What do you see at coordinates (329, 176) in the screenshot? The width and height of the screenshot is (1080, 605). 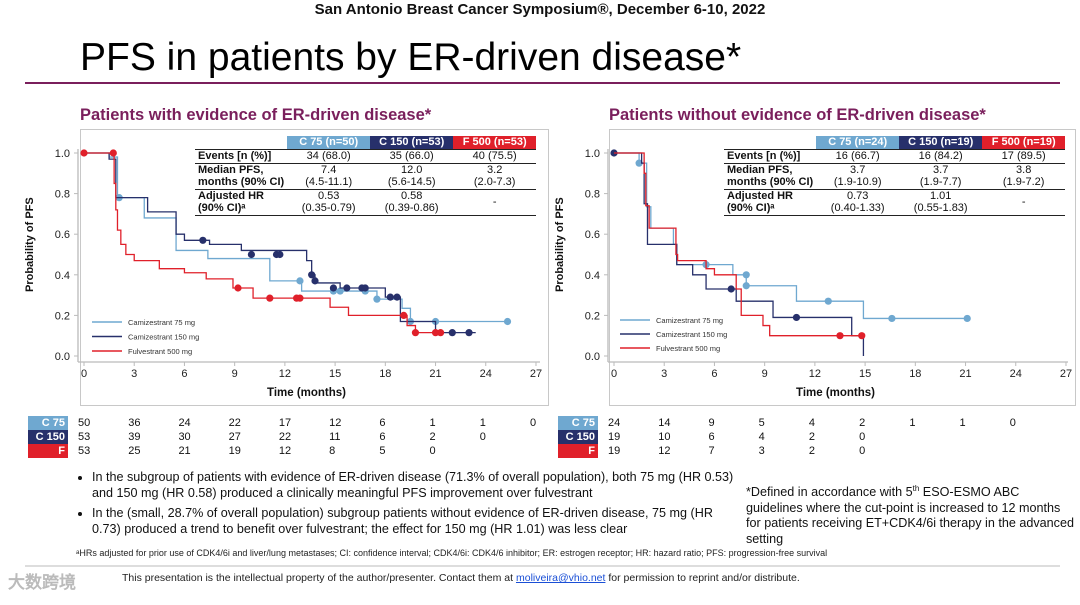 I see `stat-cell: 7.4 (4.5-11.1)` at bounding box center [329, 176].